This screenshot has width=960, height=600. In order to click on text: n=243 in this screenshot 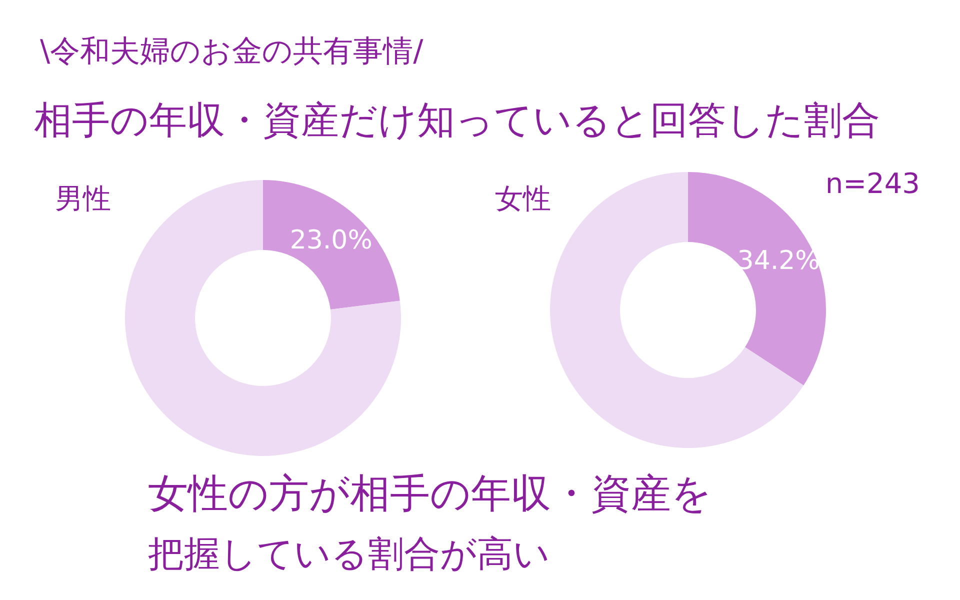, I will do `click(872, 183)`.